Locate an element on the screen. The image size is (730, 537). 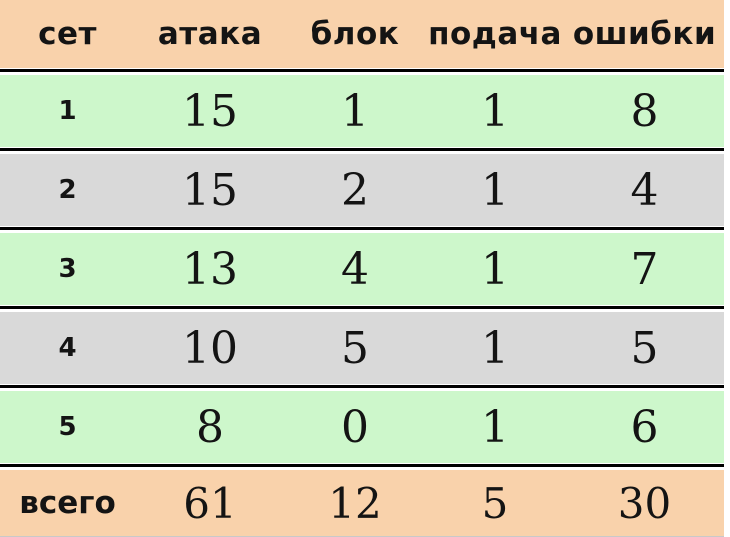
set-number-cell: 1 is located at coordinates (67, 111).